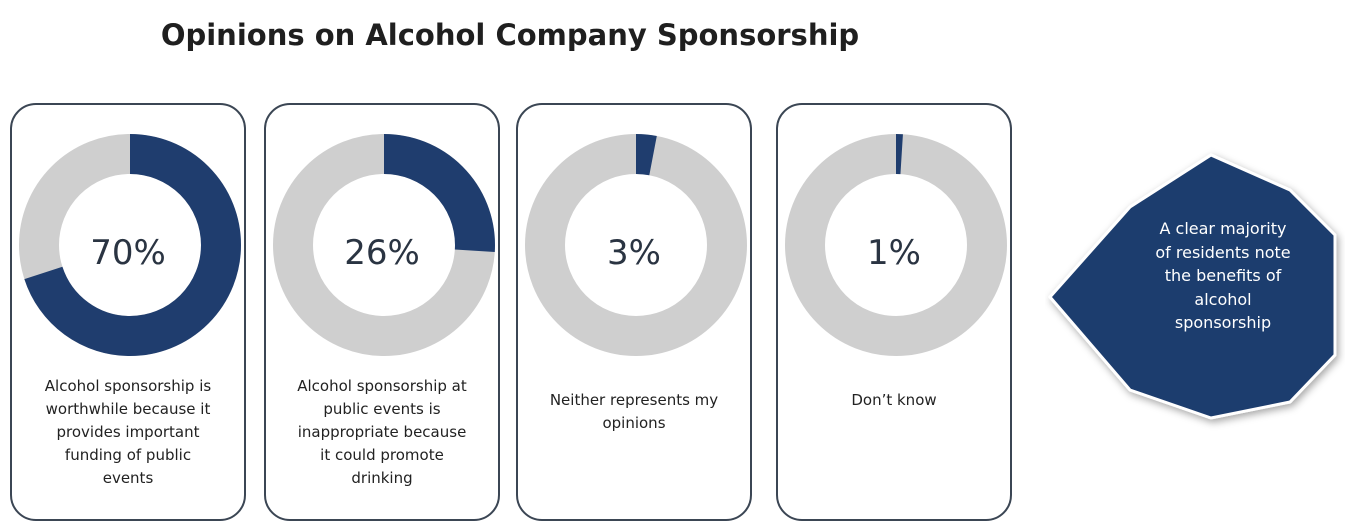 The image size is (1357, 521). I want to click on donut-caption: Neither represents my opinions, so click(634, 412).